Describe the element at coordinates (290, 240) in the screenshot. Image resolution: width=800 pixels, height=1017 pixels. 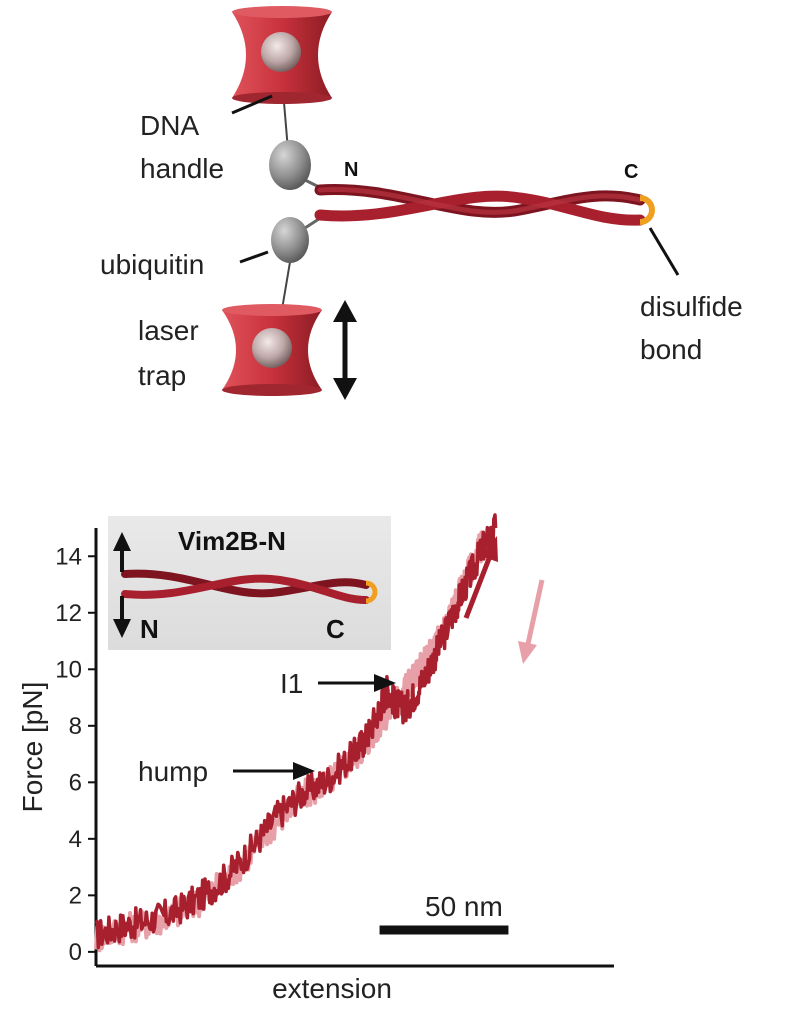
I see `ubiquitin-bead-icon` at that location.